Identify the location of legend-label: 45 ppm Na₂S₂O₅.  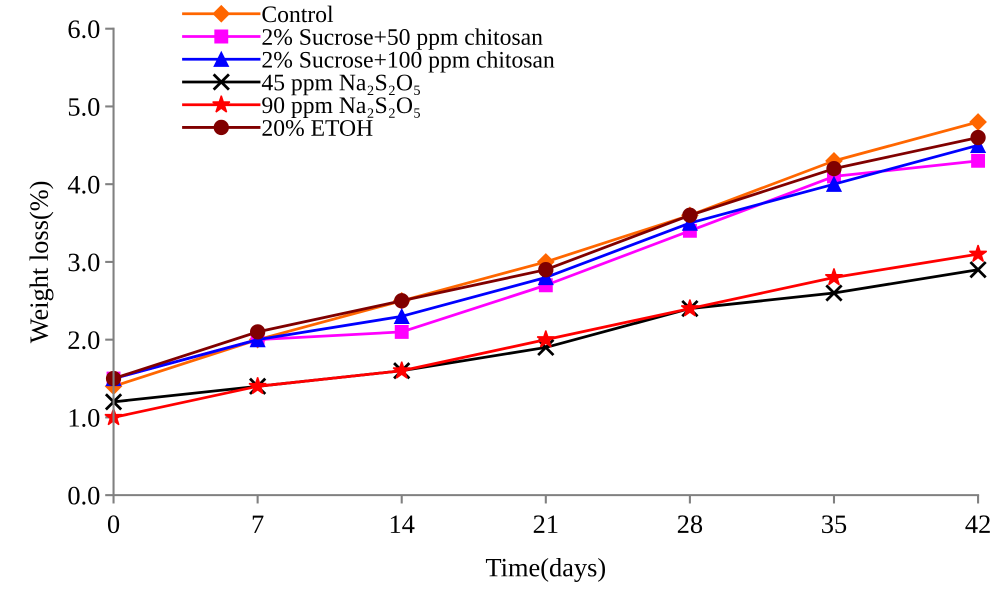
(341, 85).